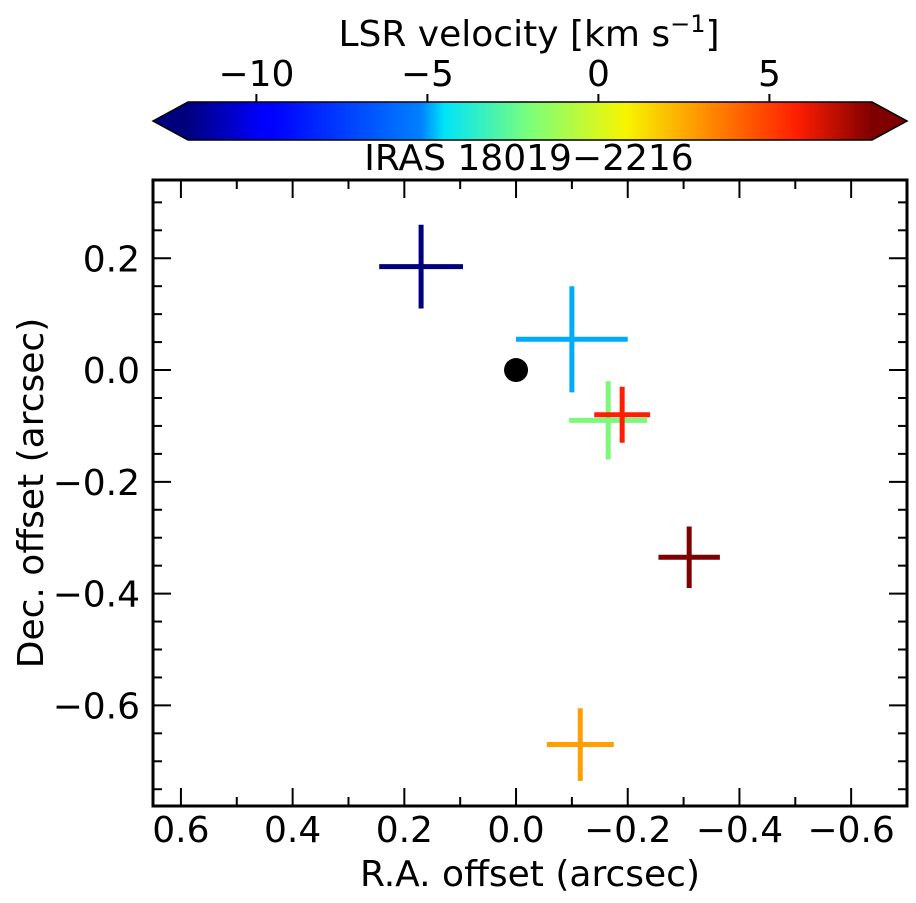  I want to click on x-tick-label: 0.6, so click(180, 830).